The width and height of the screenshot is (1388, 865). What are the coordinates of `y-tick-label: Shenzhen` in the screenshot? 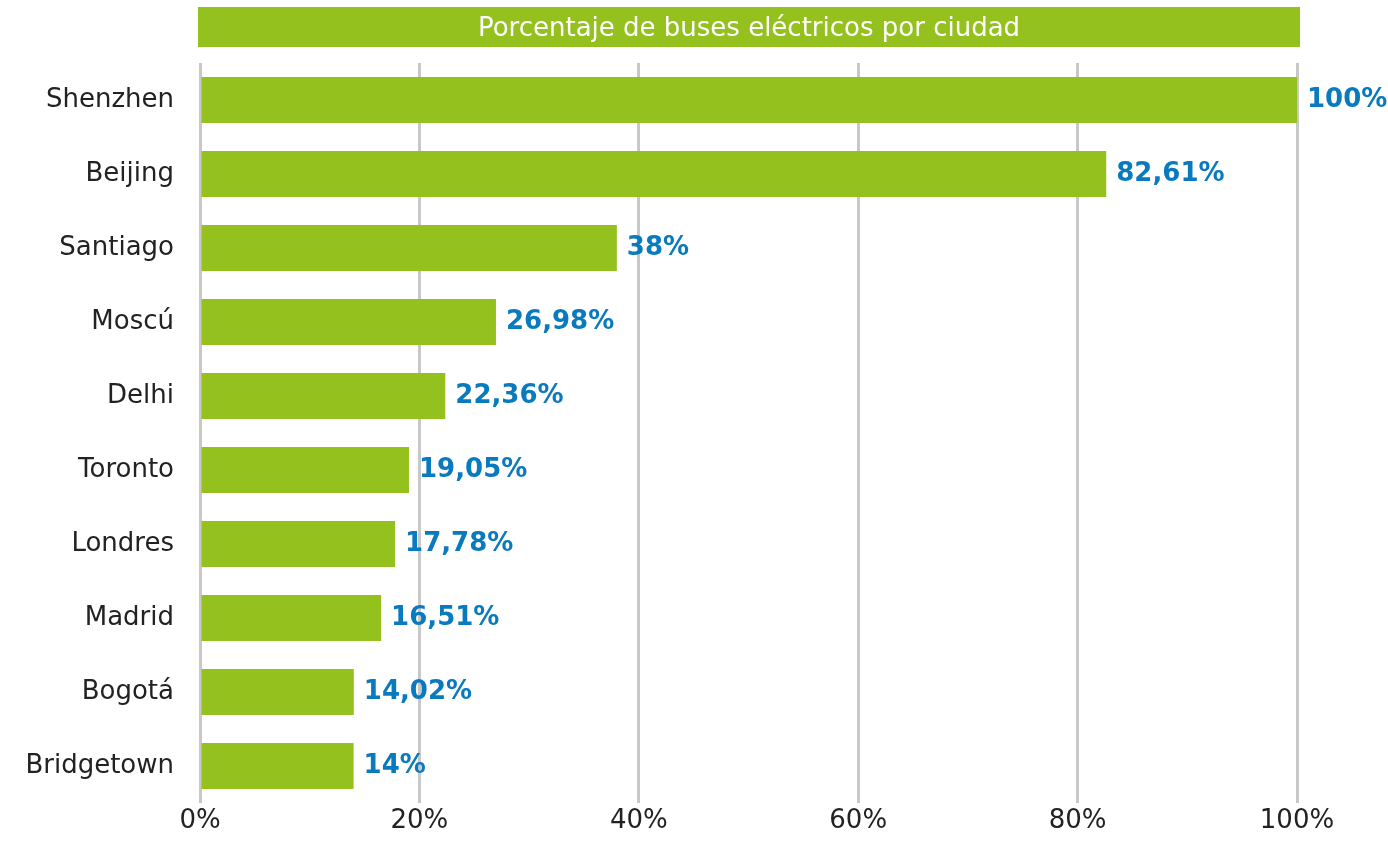 It's located at (109, 97).